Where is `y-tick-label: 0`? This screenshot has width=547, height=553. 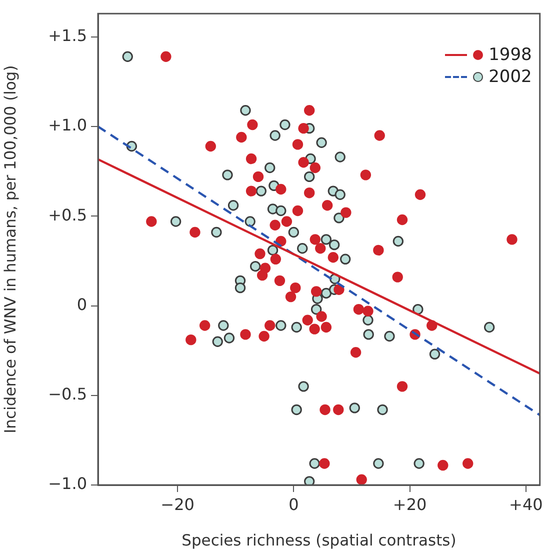 y-tick-label: 0 is located at coordinates (81, 304).